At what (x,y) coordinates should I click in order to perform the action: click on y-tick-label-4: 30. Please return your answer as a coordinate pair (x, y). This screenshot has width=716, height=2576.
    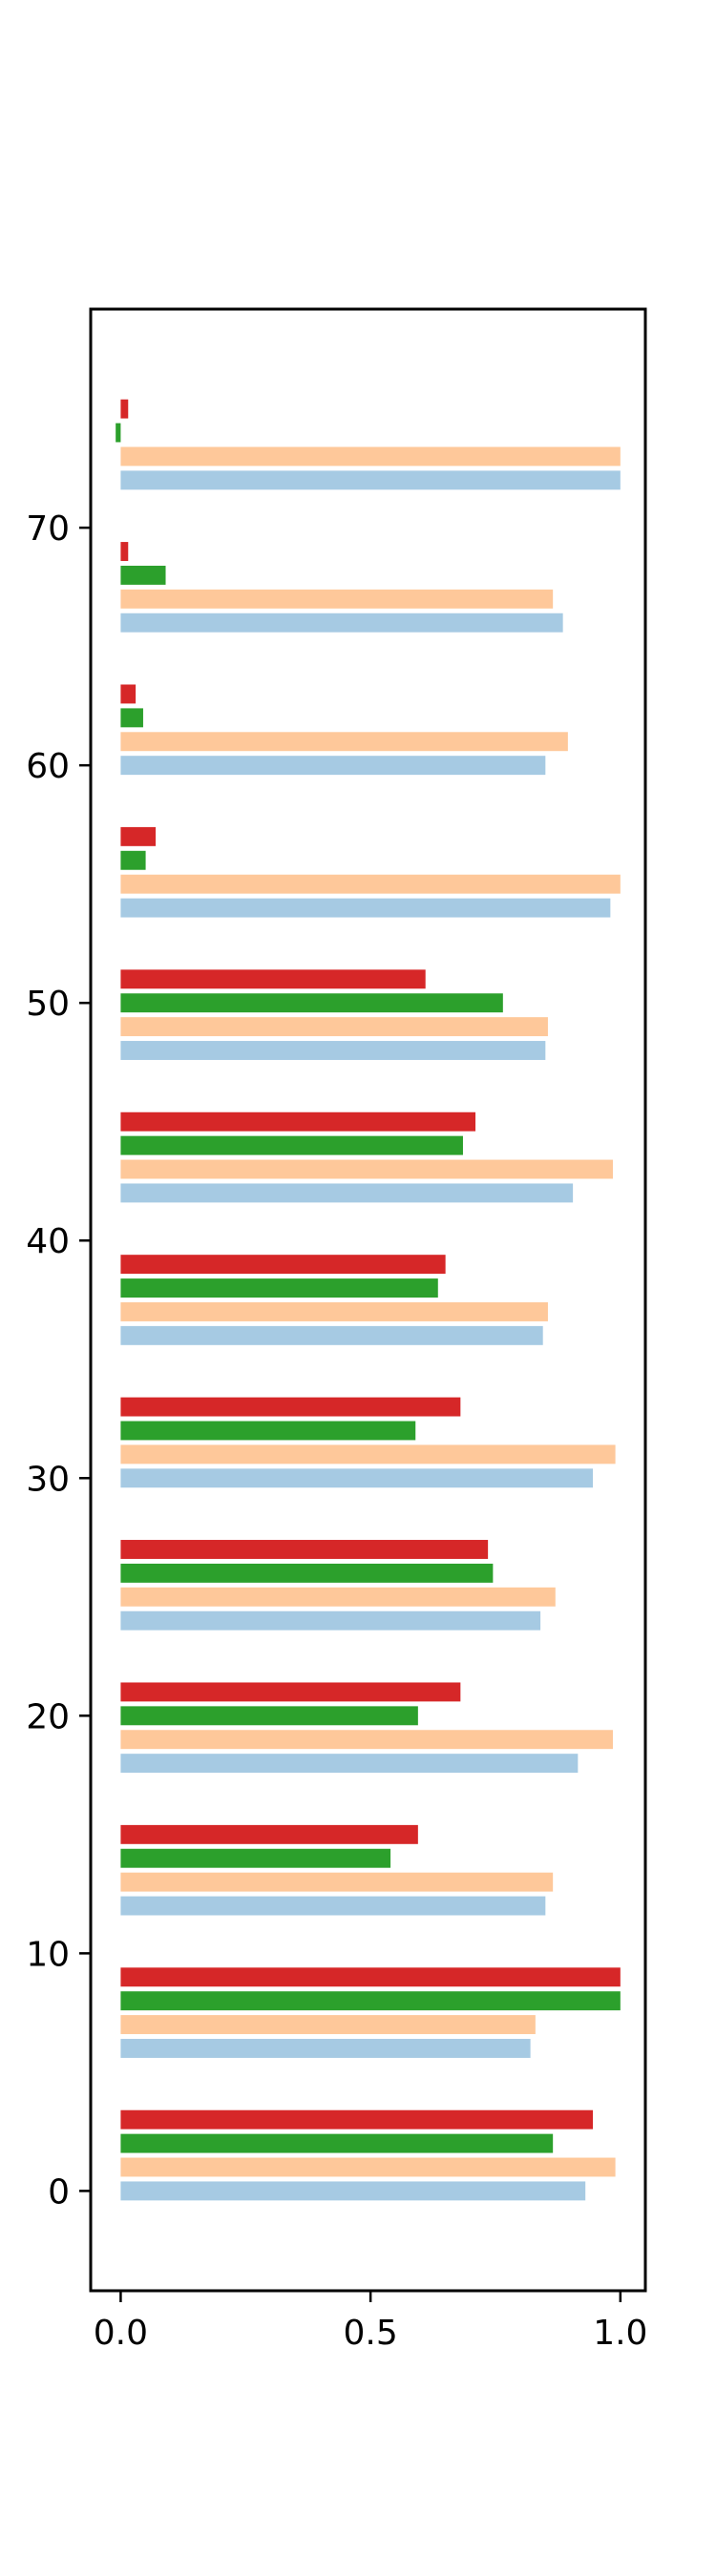
    Looking at the image, I should click on (48, 1479).